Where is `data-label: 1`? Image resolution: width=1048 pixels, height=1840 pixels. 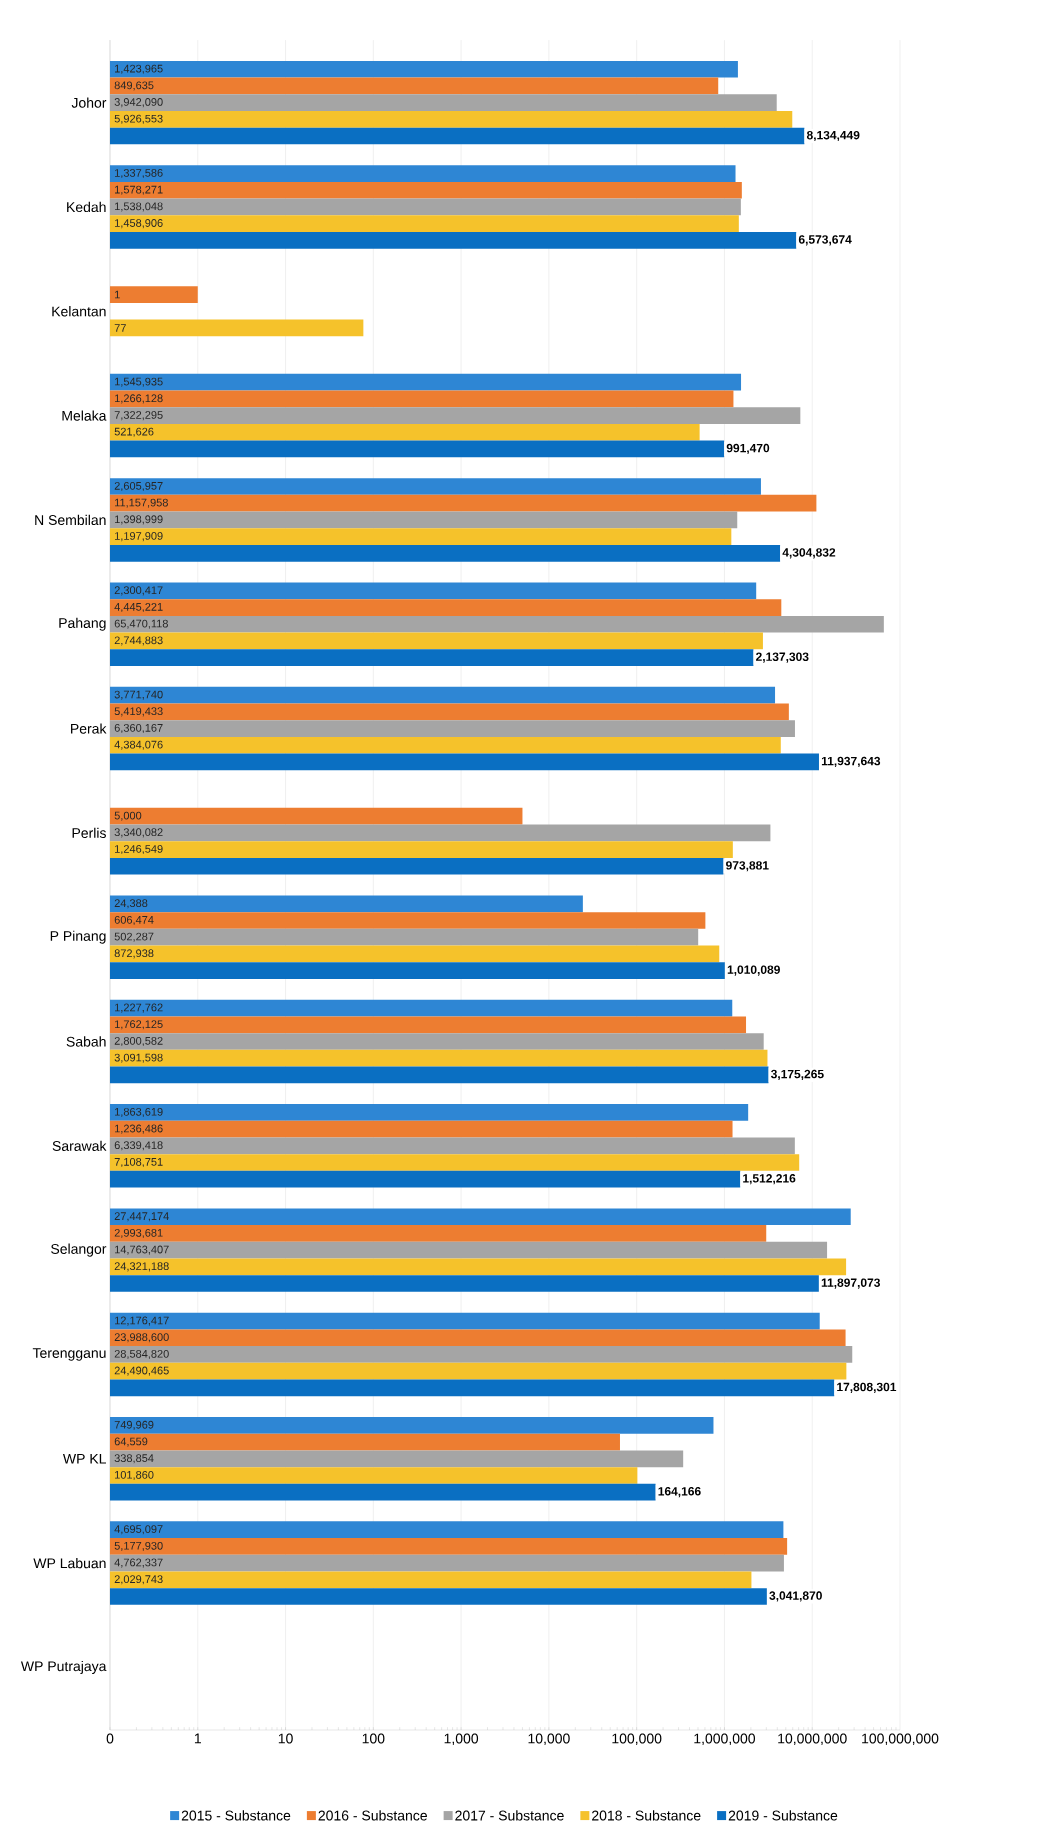 data-label: 1 is located at coordinates (117, 294).